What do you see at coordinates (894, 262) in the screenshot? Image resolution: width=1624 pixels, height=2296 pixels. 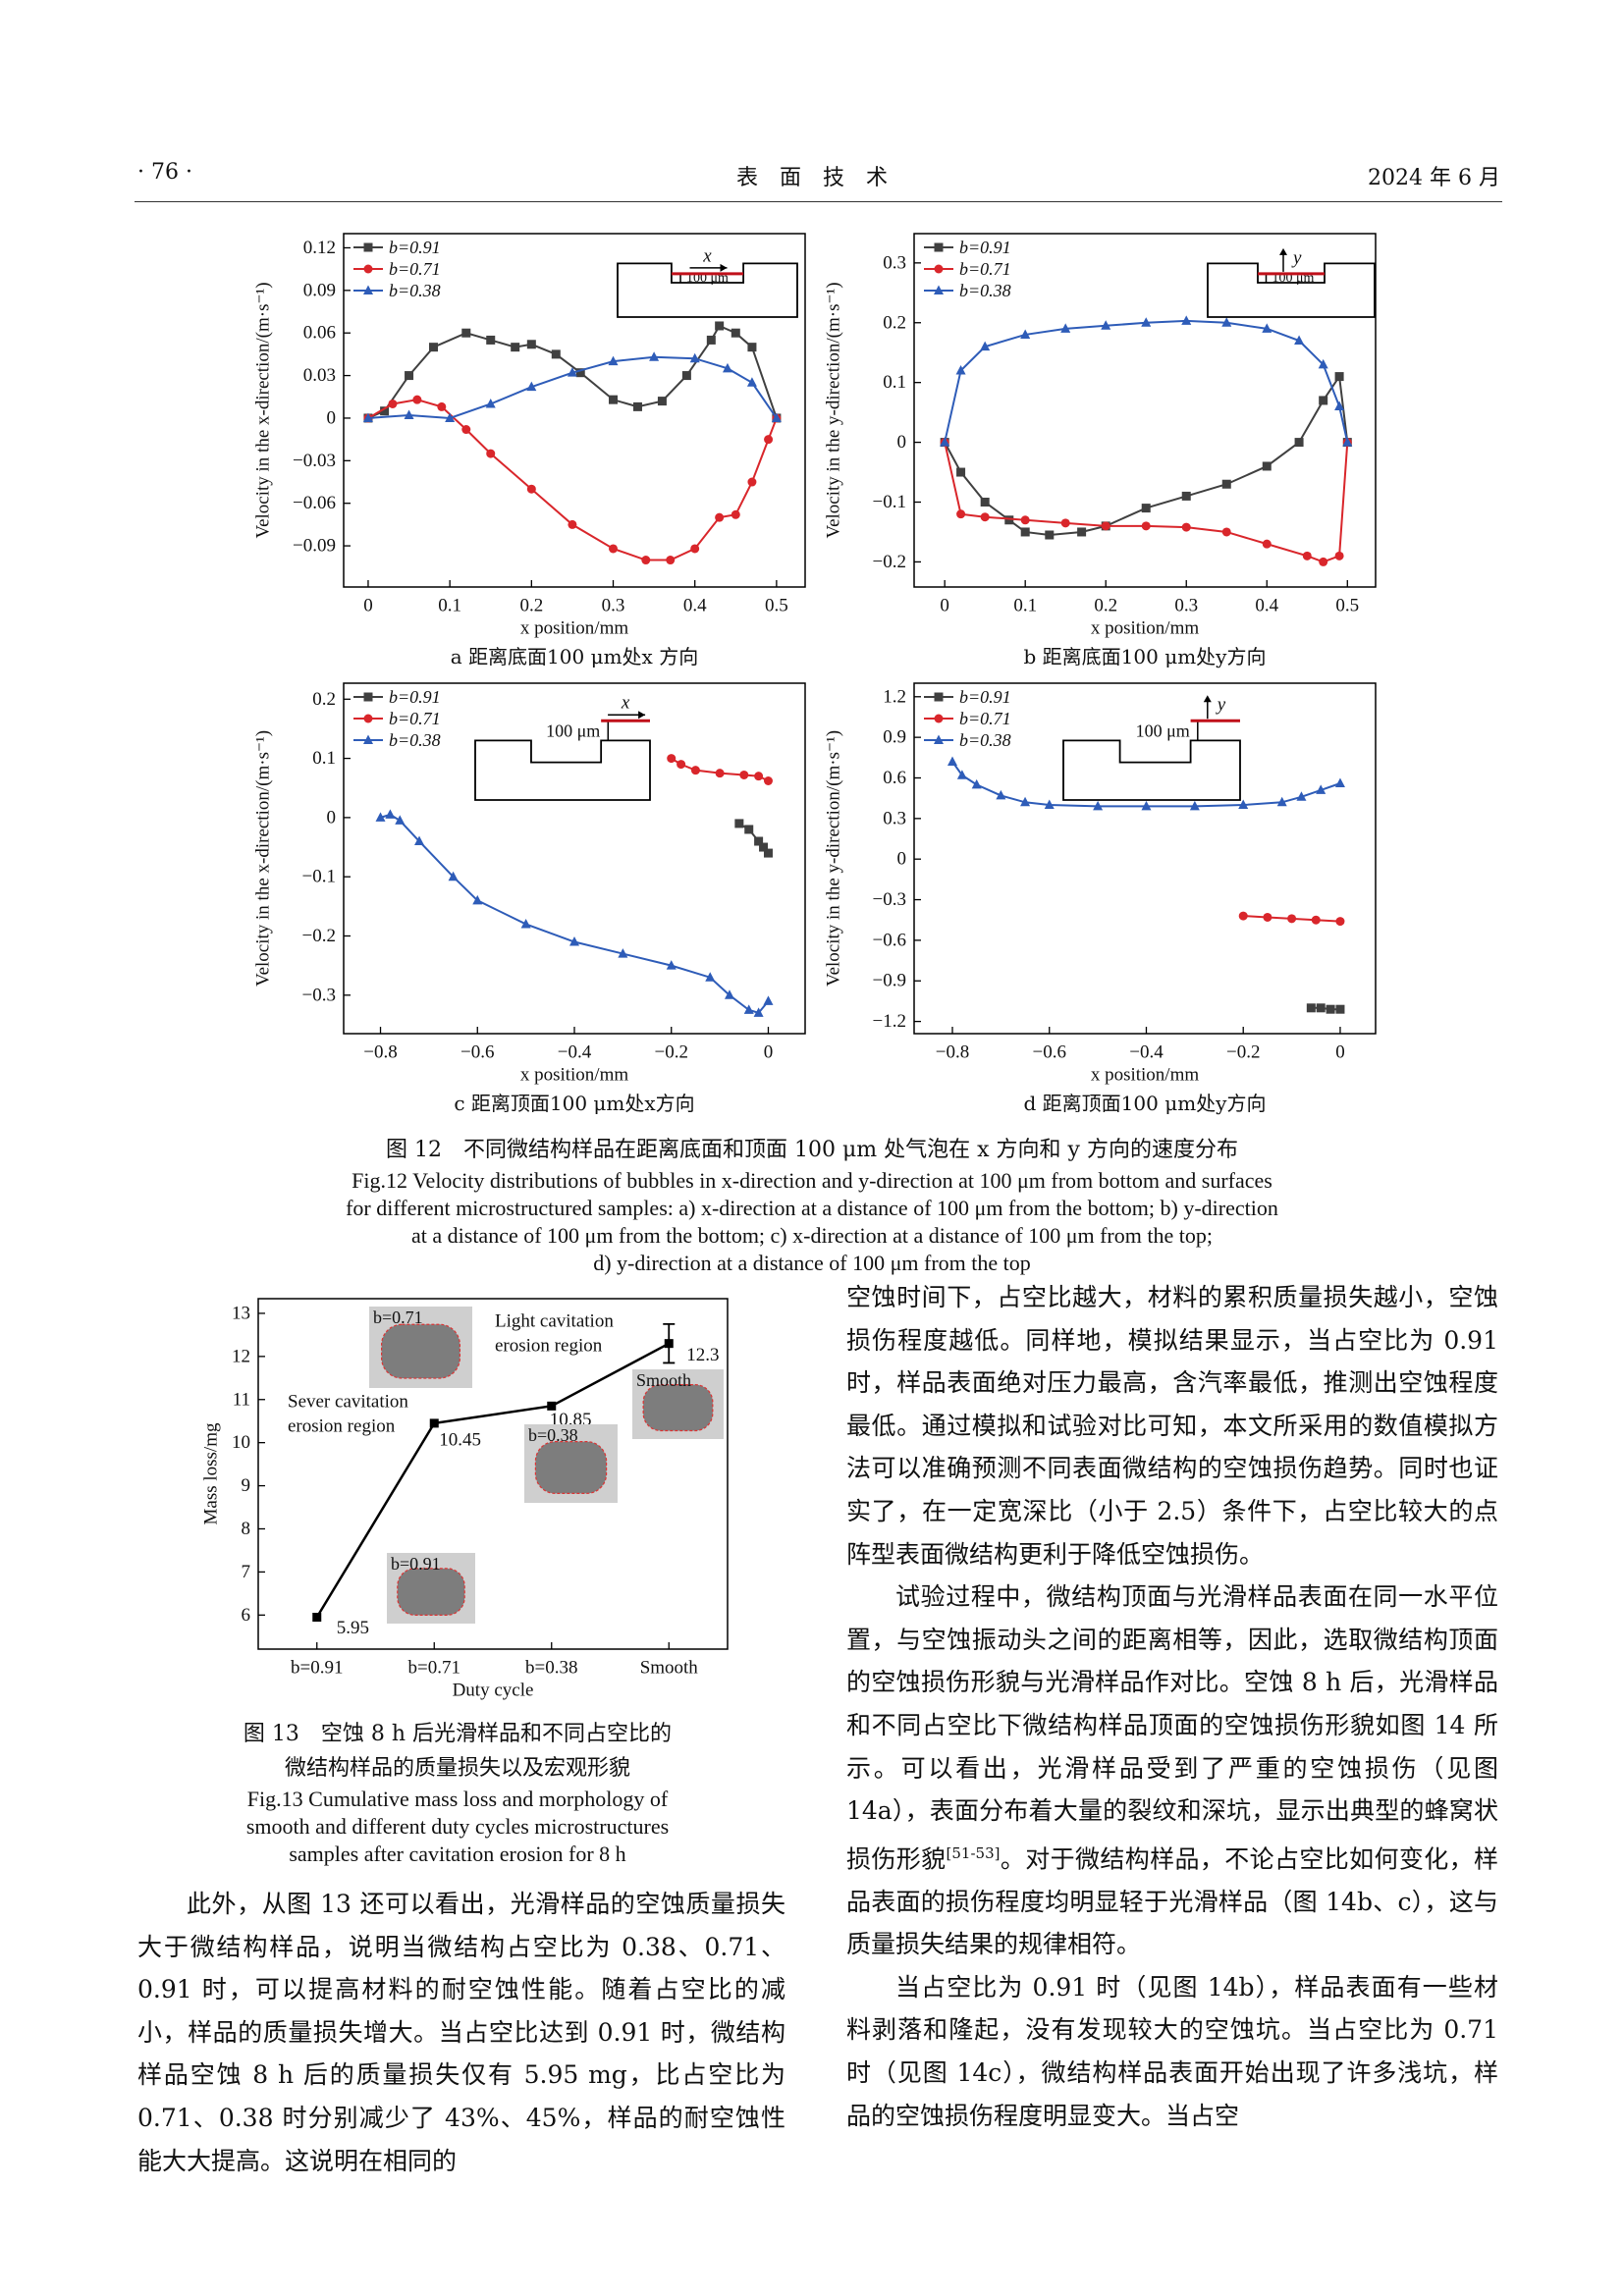 I see `y-tick-label: 0.3` at bounding box center [894, 262].